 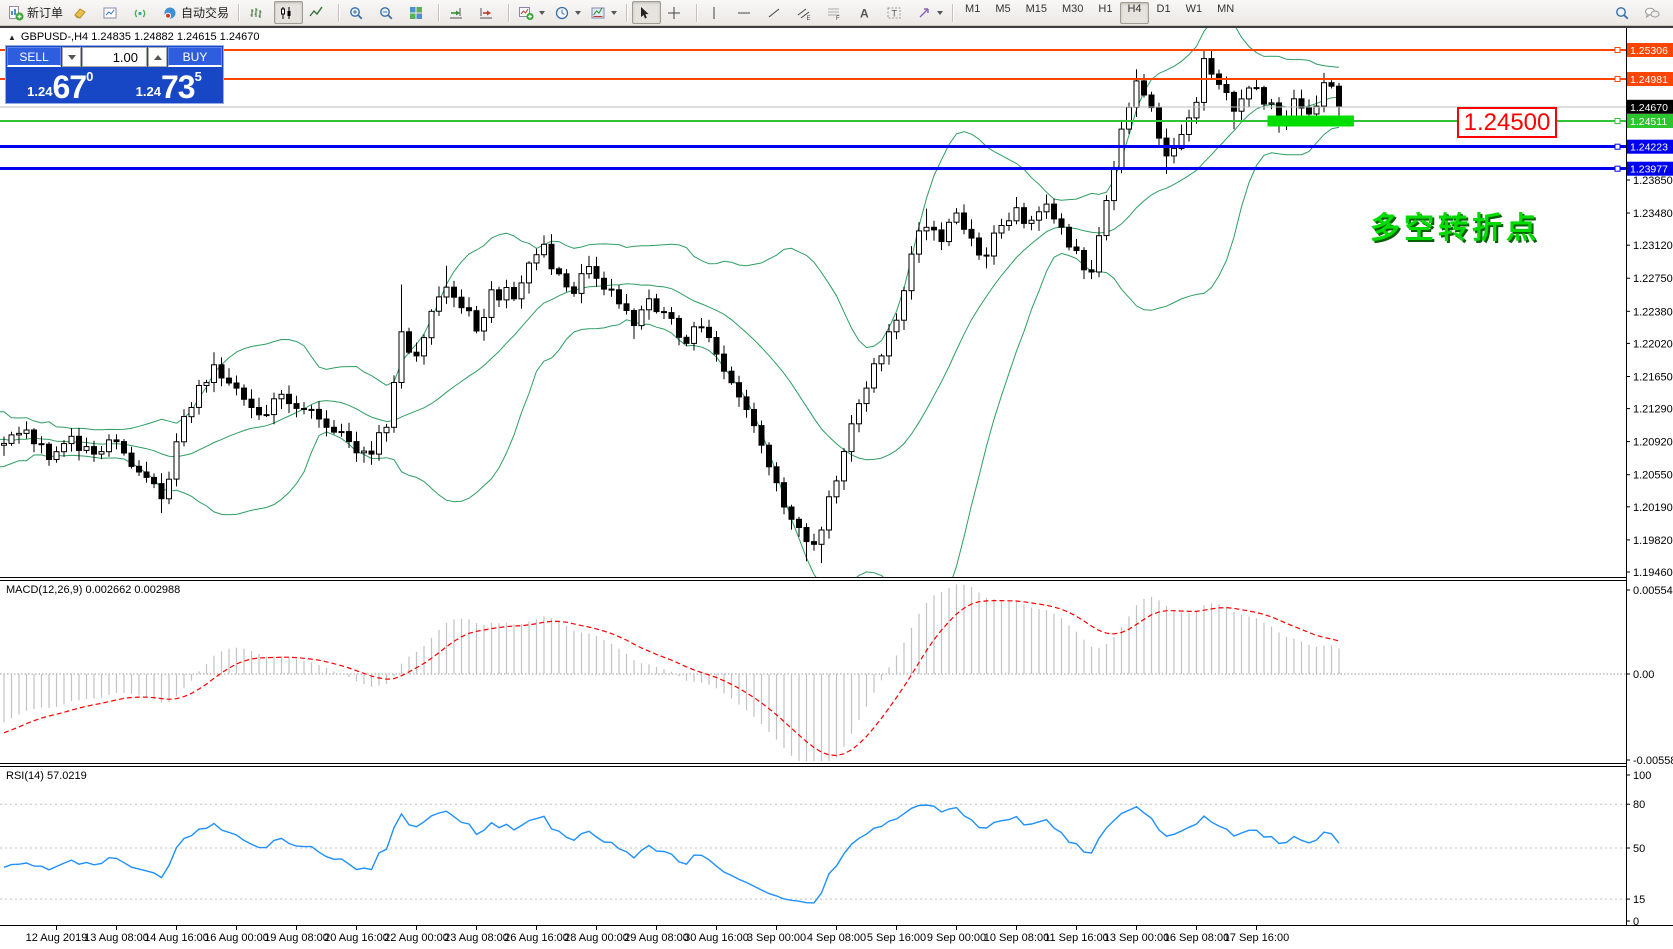 I want to click on search-button, so click(x=1624, y=12).